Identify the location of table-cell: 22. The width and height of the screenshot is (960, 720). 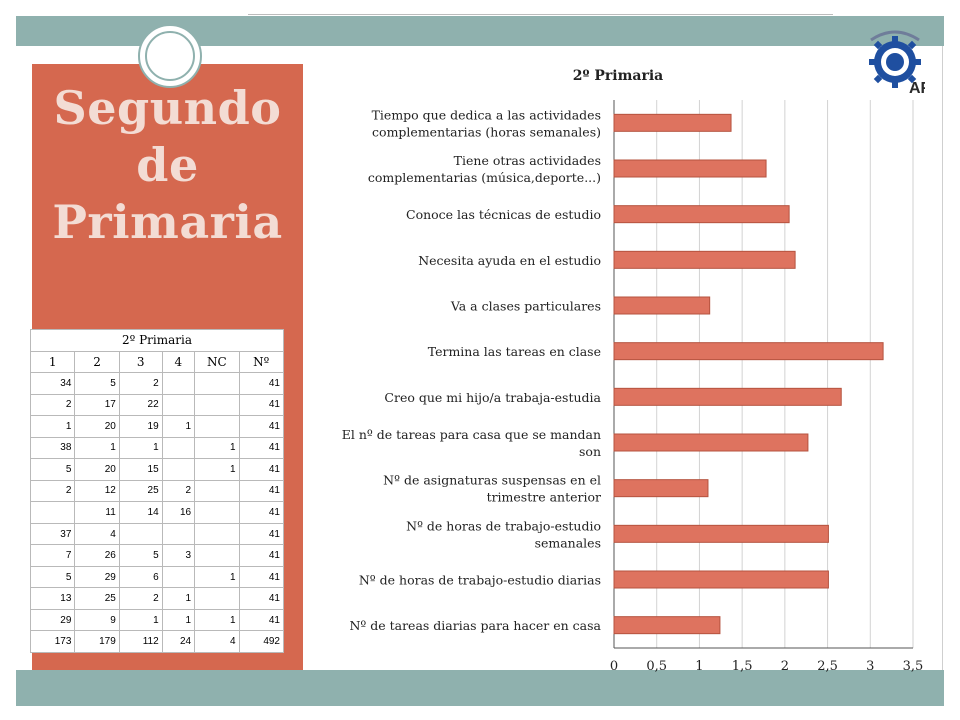
(140, 405).